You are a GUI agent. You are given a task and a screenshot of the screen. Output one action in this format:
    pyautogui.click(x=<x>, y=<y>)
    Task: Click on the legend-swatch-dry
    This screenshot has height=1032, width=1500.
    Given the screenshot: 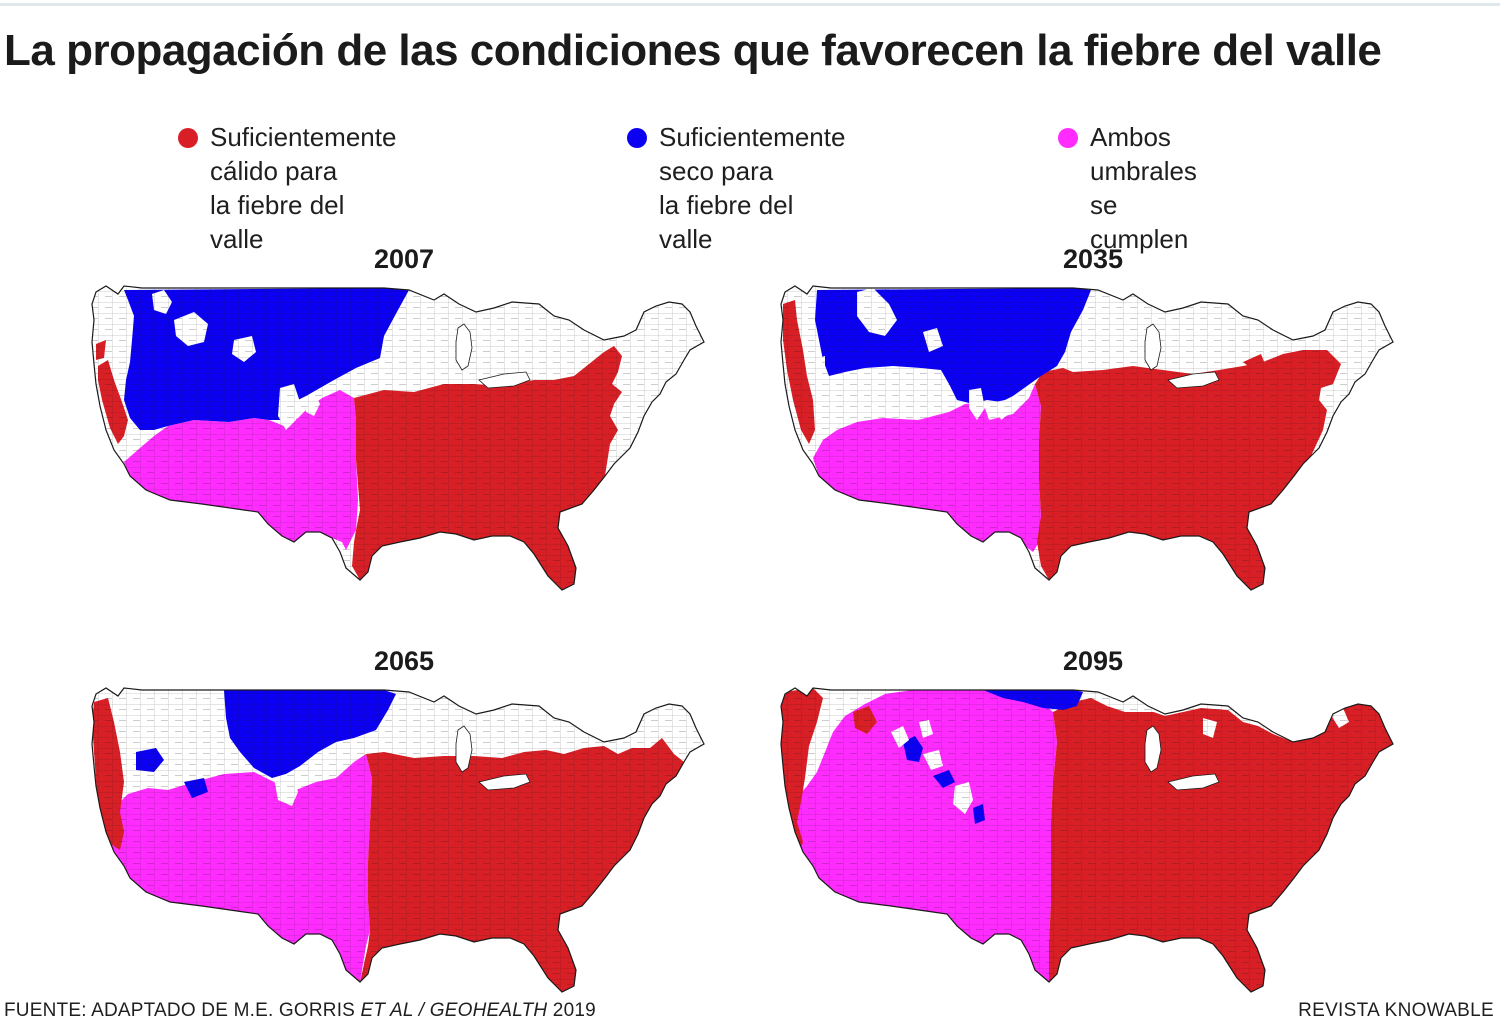 What is the action you would take?
    pyautogui.click(x=637, y=138)
    